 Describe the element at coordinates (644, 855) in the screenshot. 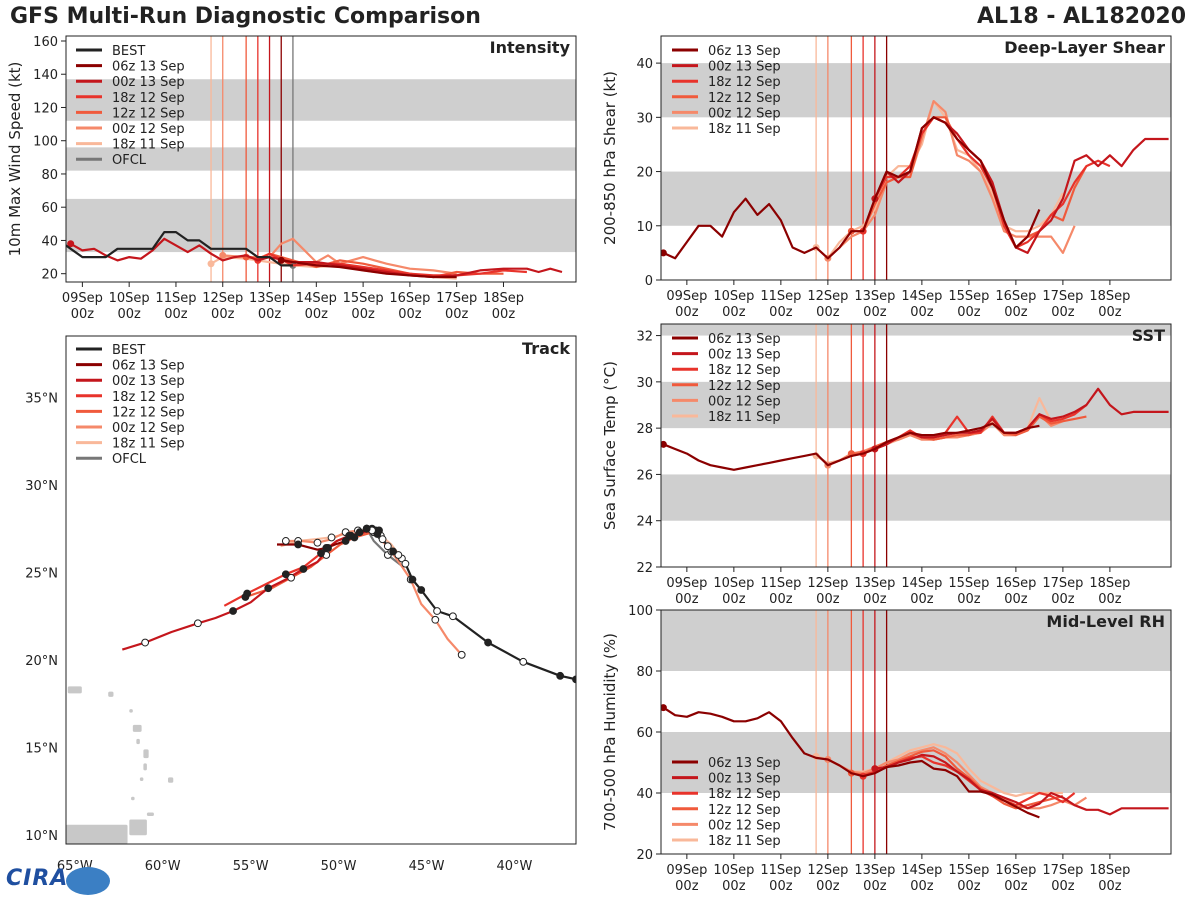

I see `ytick-label: 20` at that location.